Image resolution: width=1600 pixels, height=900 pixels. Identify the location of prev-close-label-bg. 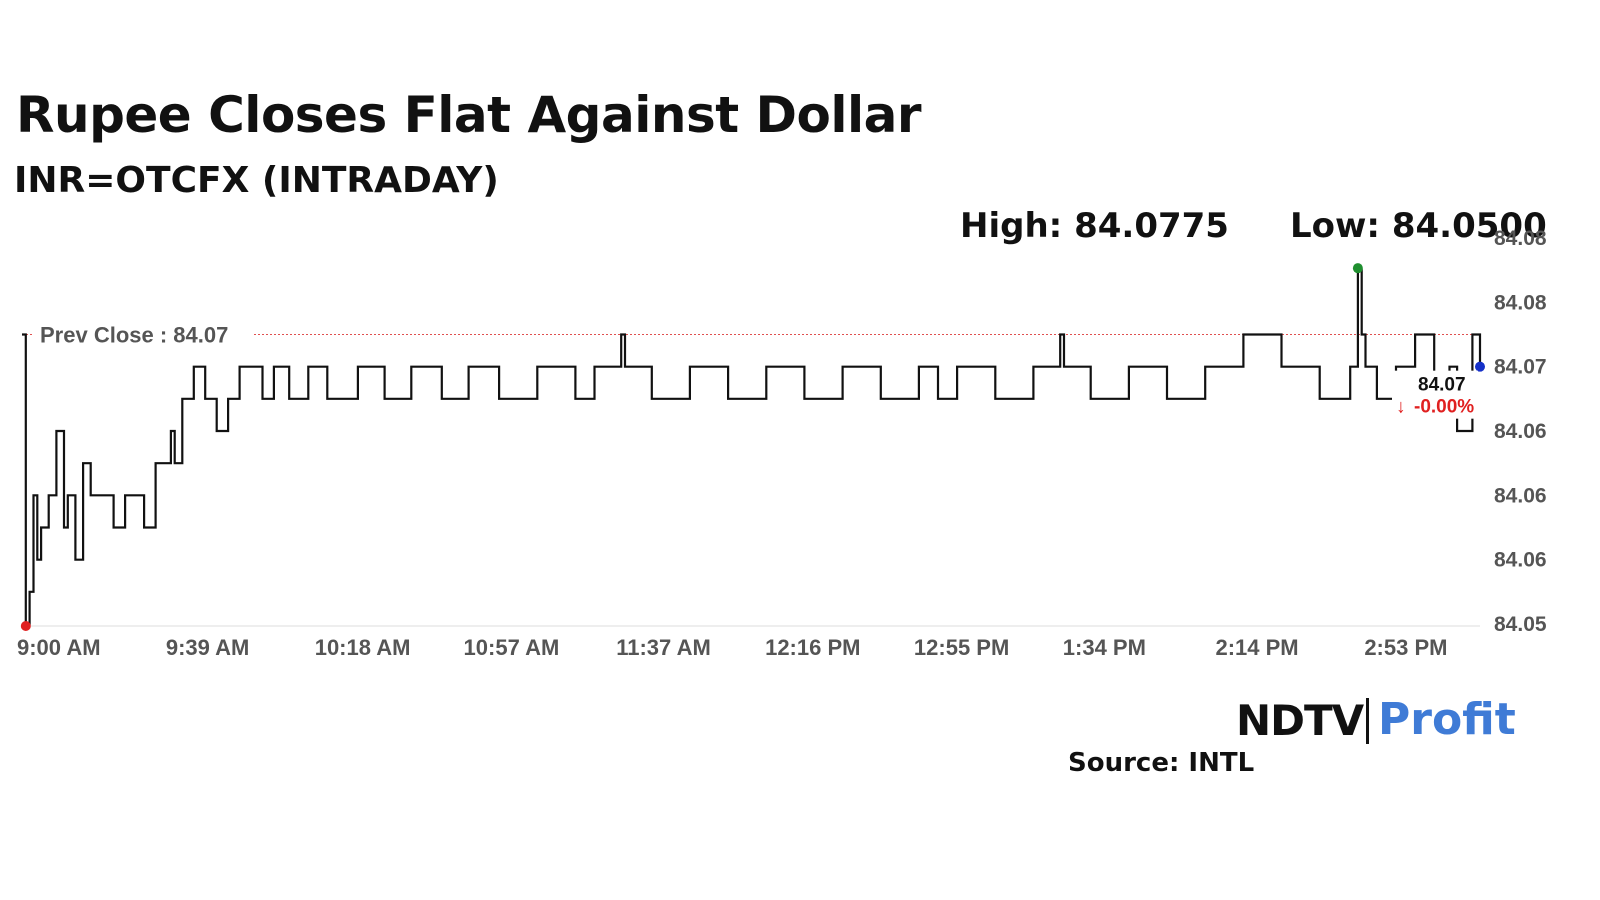
(143, 334).